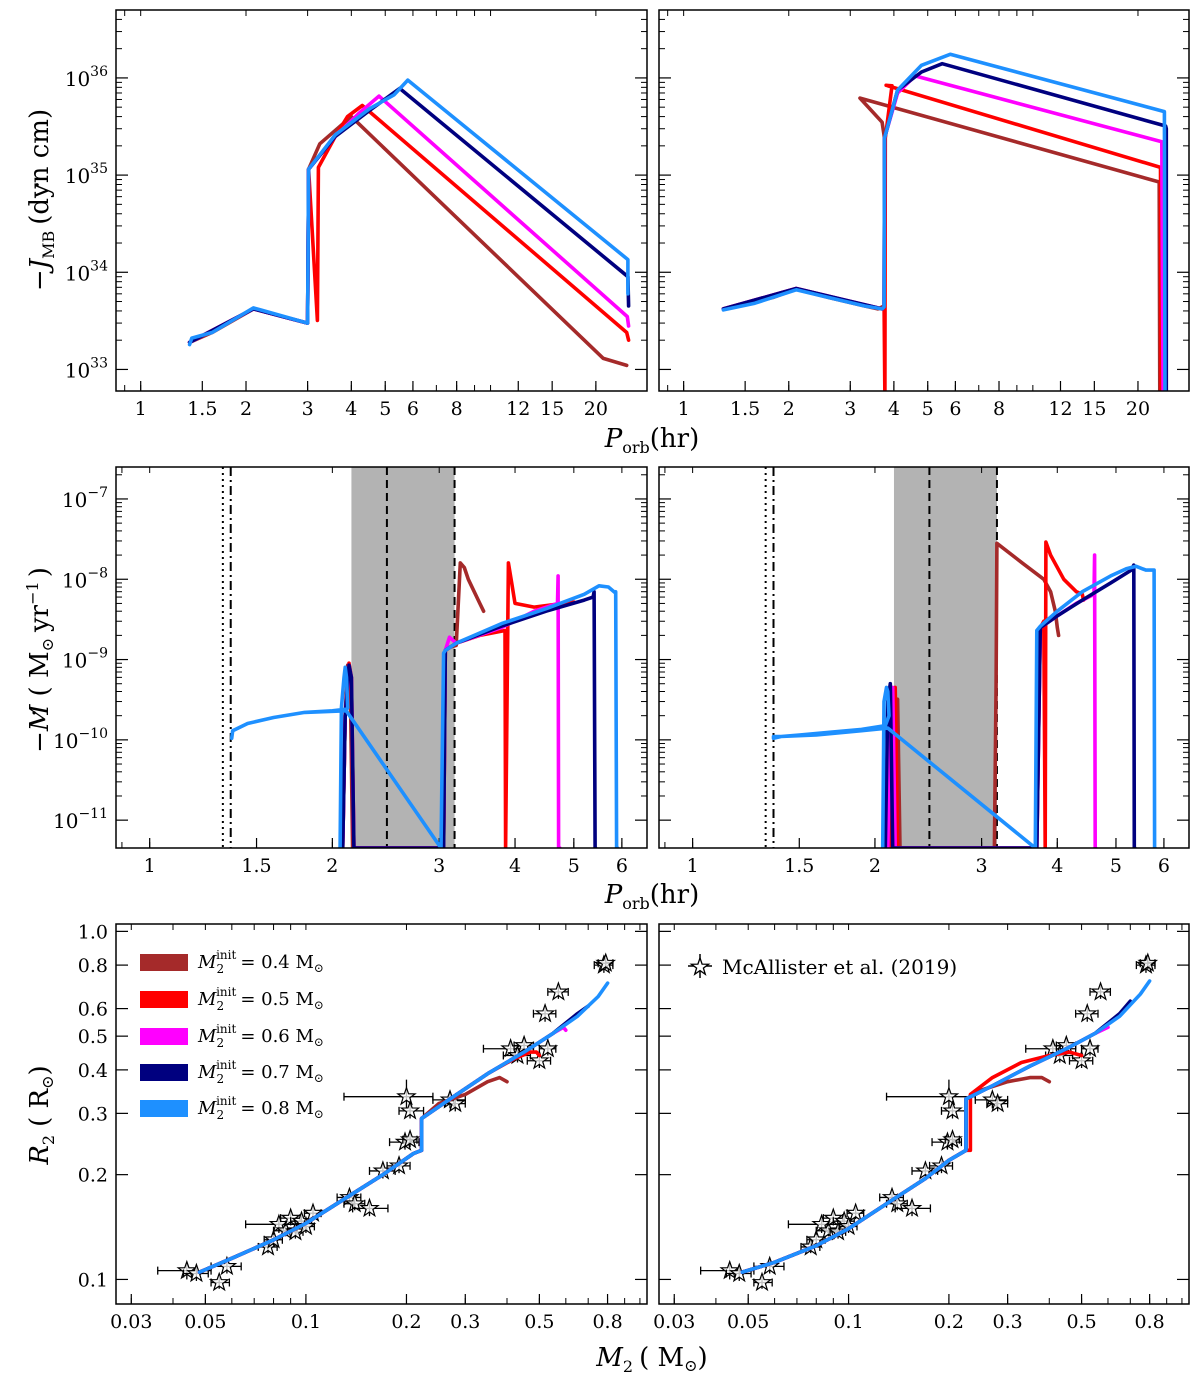 The image size is (1200, 1383). I want to click on ylabel-jmb-symbol: J, so click(40, 265).